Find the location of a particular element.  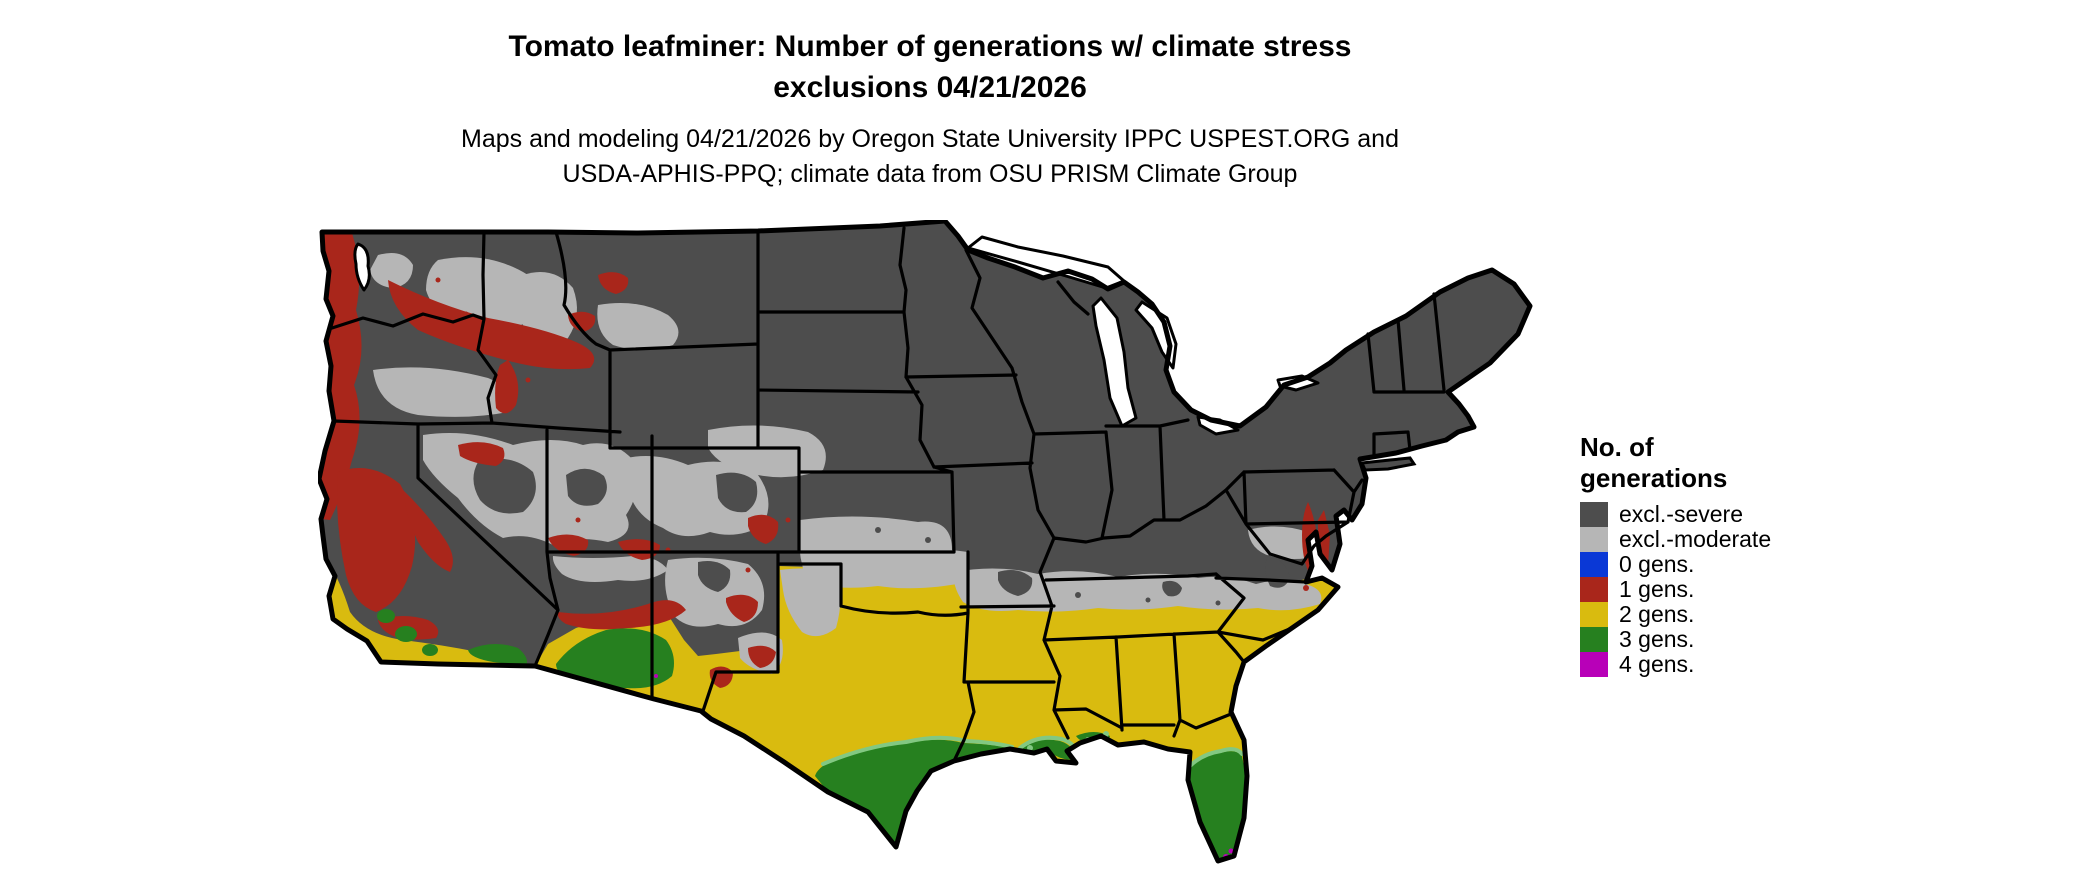

legend-label: 1 gens. is located at coordinates (1657, 589).